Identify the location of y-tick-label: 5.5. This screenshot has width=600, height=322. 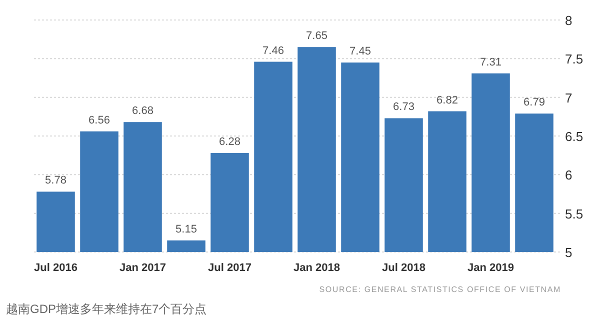
(574, 214).